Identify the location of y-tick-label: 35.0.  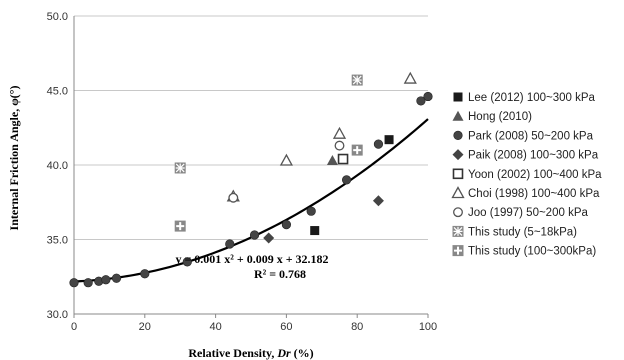
(57, 241).